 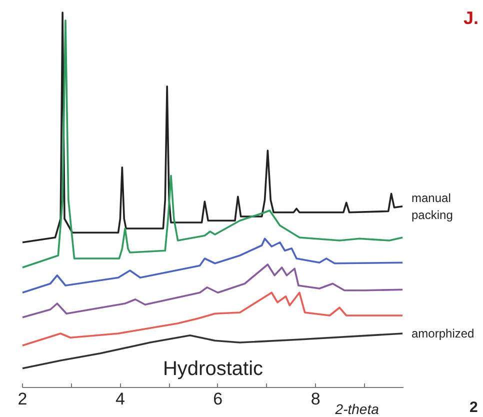 I want to click on x-tick-label: 2, so click(x=23, y=399).